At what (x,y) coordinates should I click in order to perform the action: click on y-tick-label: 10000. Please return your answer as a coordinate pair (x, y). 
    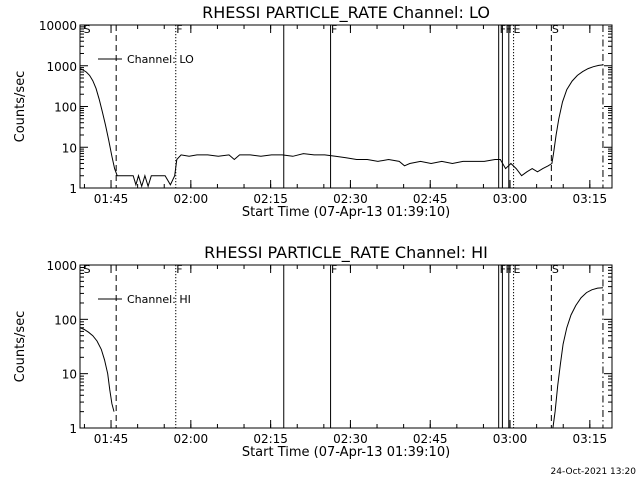
    Looking at the image, I should click on (58, 26).